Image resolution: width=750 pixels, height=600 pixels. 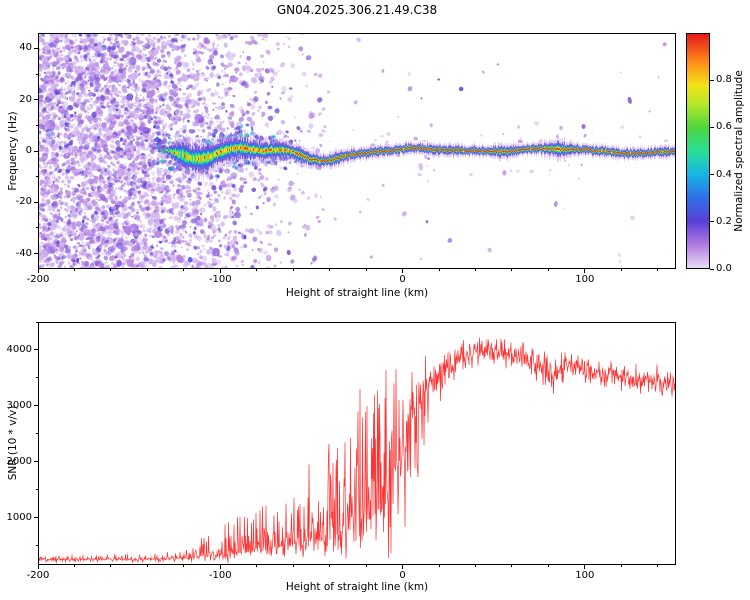 I want to click on y-tick-label: -20, so click(x=23, y=202).